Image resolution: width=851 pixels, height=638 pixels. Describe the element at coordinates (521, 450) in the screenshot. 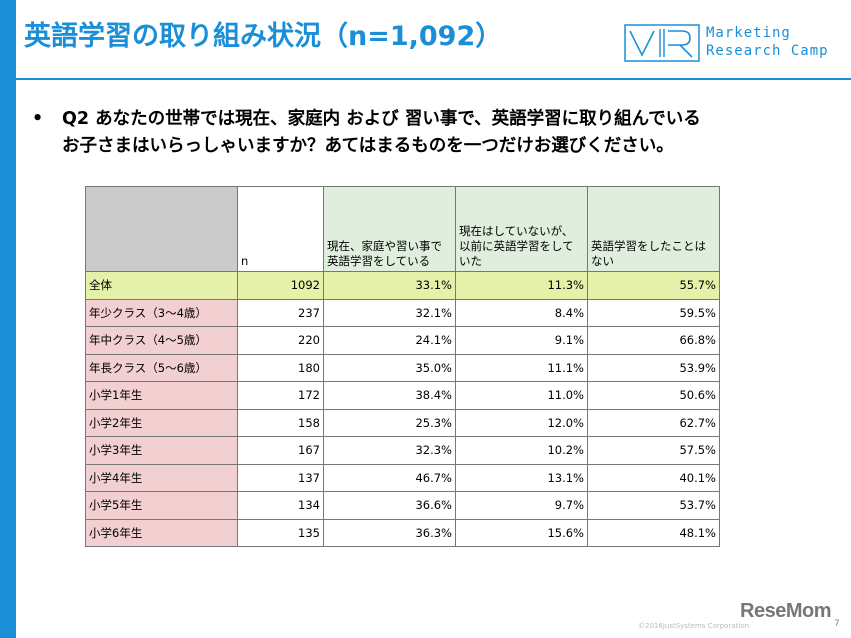

I see `cell-previously-learned: 10.2%` at that location.